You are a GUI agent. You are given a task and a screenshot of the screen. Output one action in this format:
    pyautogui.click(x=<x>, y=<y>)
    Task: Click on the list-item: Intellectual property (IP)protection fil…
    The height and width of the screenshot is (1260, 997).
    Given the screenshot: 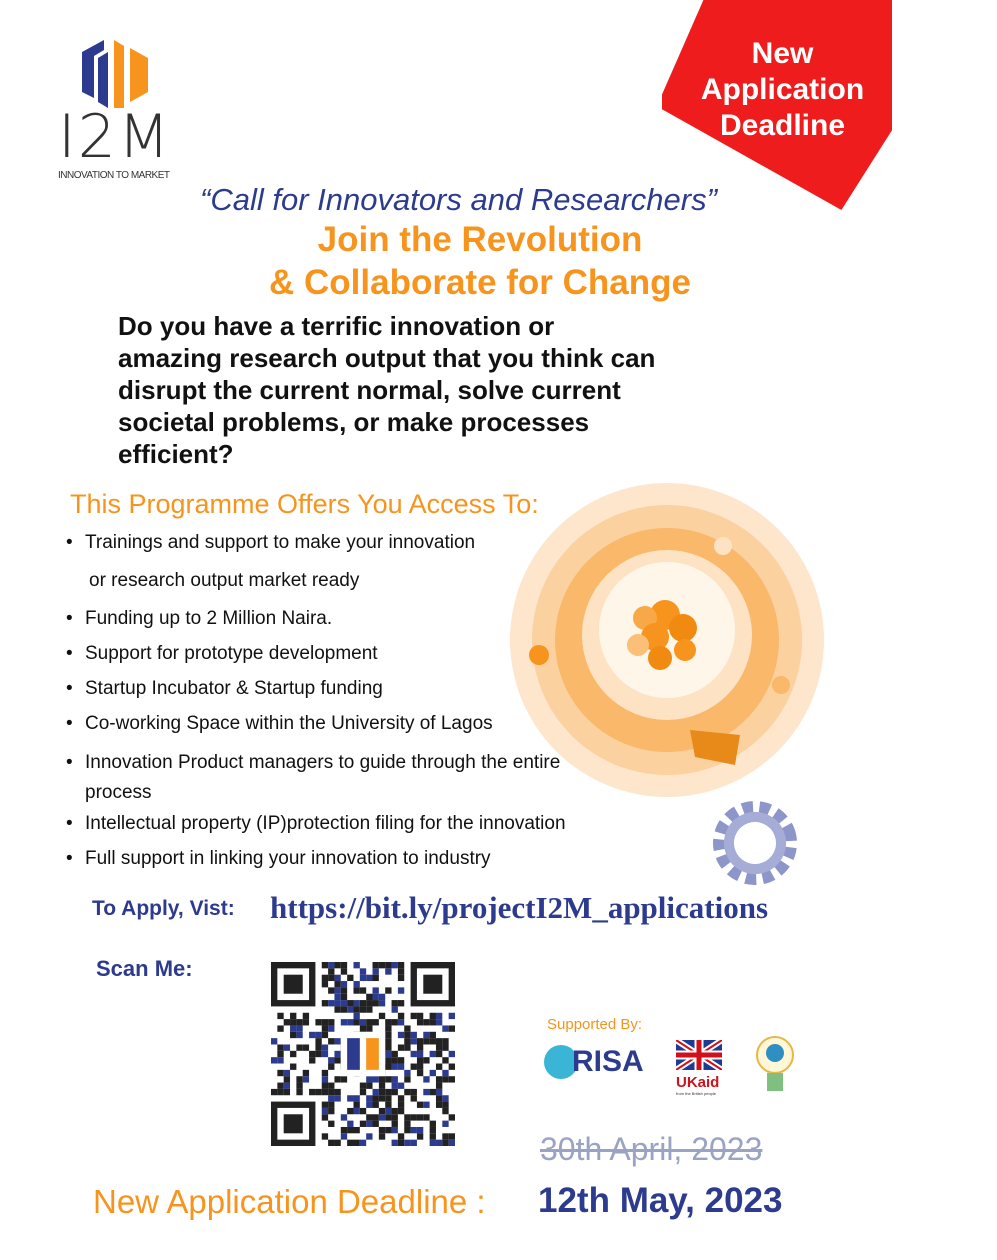 What is the action you would take?
    pyautogui.click(x=346, y=830)
    